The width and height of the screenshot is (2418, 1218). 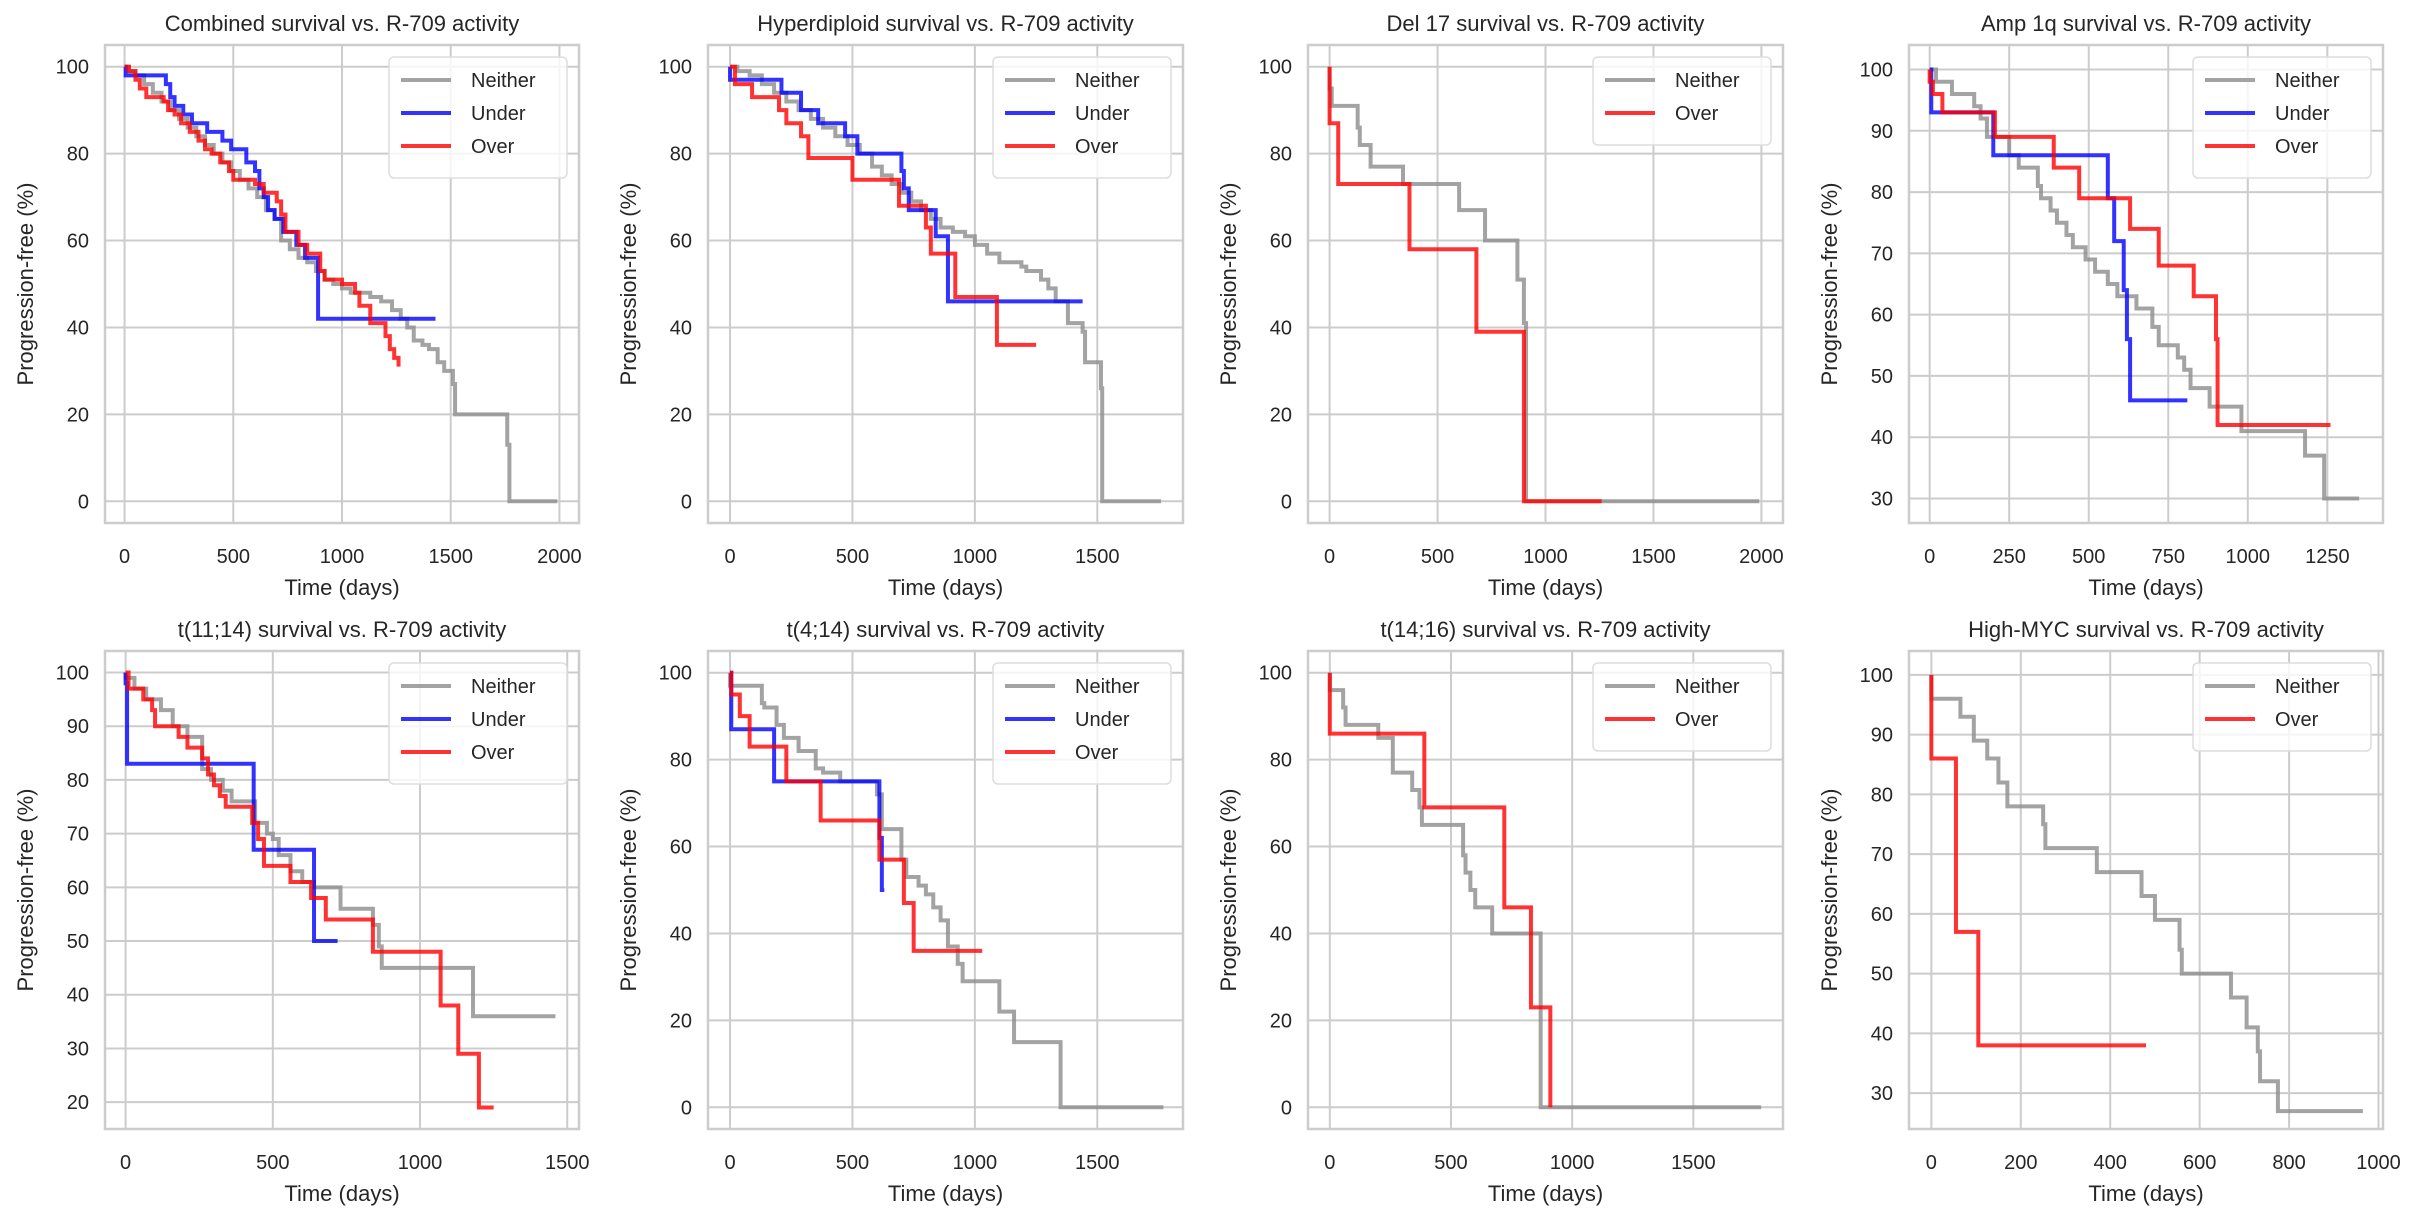 I want to click on x-tick-label: 400, so click(x=2110, y=1163).